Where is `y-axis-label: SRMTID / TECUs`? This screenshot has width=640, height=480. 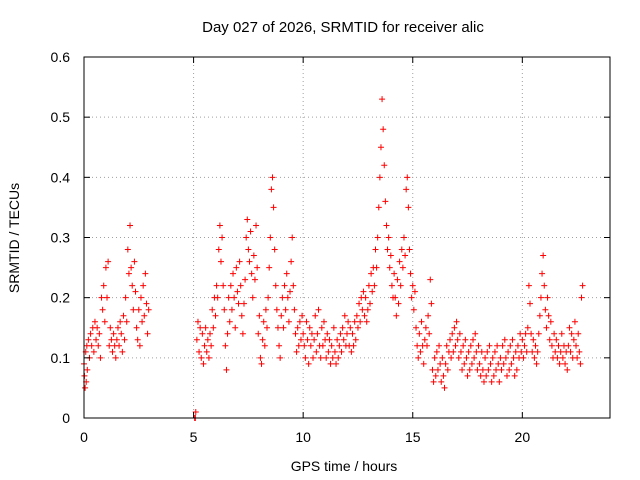 y-axis-label: SRMTID / TECUs is located at coordinates (14, 238).